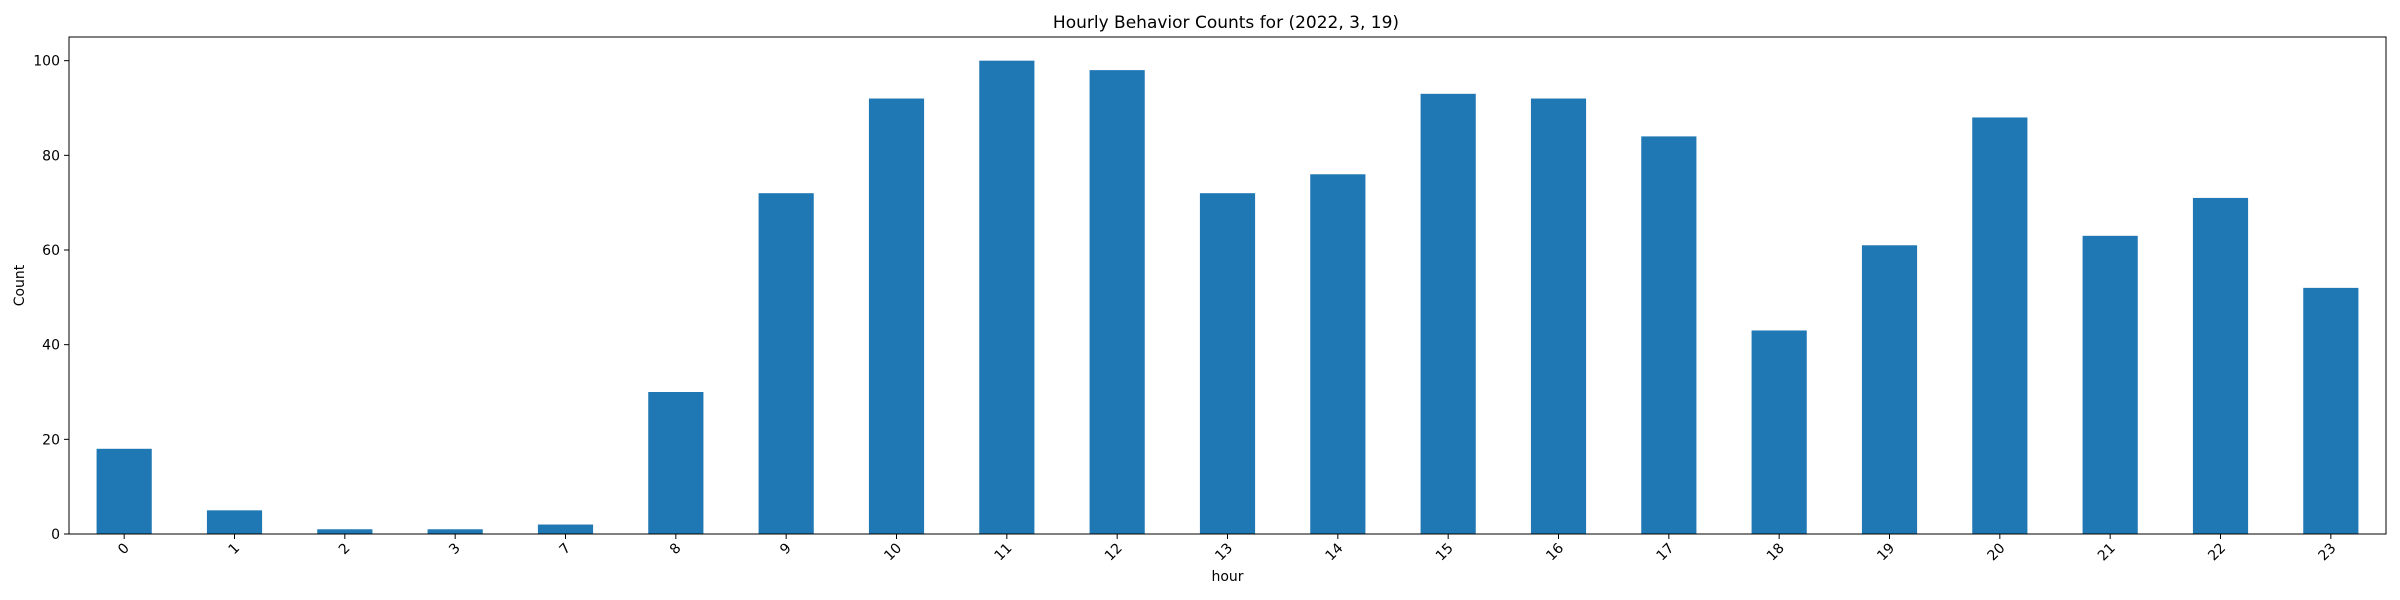 The image size is (2400, 600). I want to click on x-tick-label: 16, so click(1555, 552).